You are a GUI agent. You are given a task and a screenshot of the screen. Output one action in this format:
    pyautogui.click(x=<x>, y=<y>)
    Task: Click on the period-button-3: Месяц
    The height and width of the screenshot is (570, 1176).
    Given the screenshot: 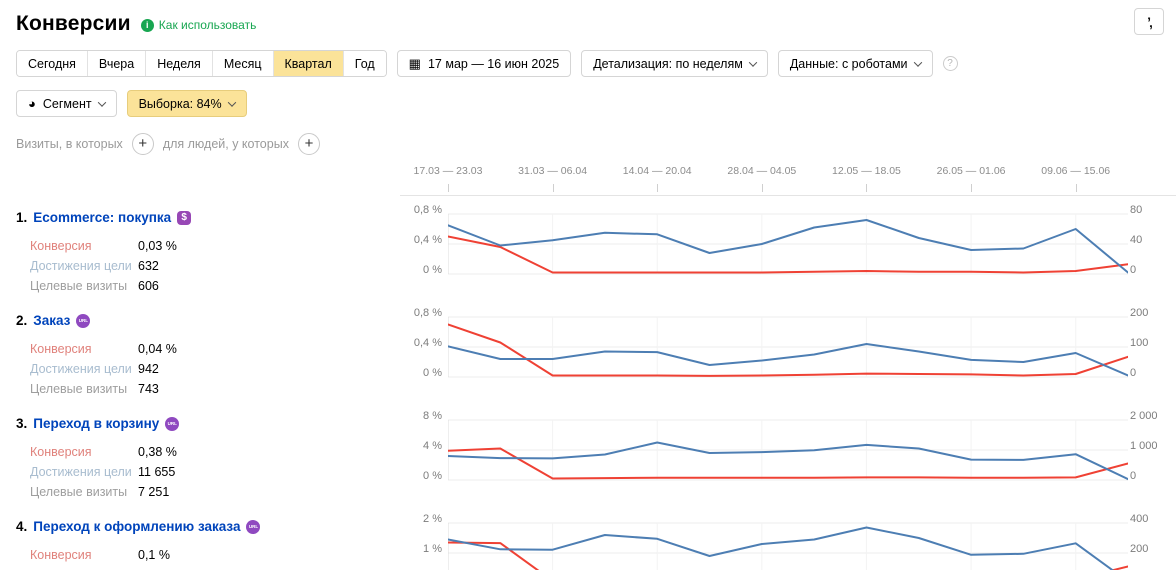 What is the action you would take?
    pyautogui.click(x=242, y=63)
    